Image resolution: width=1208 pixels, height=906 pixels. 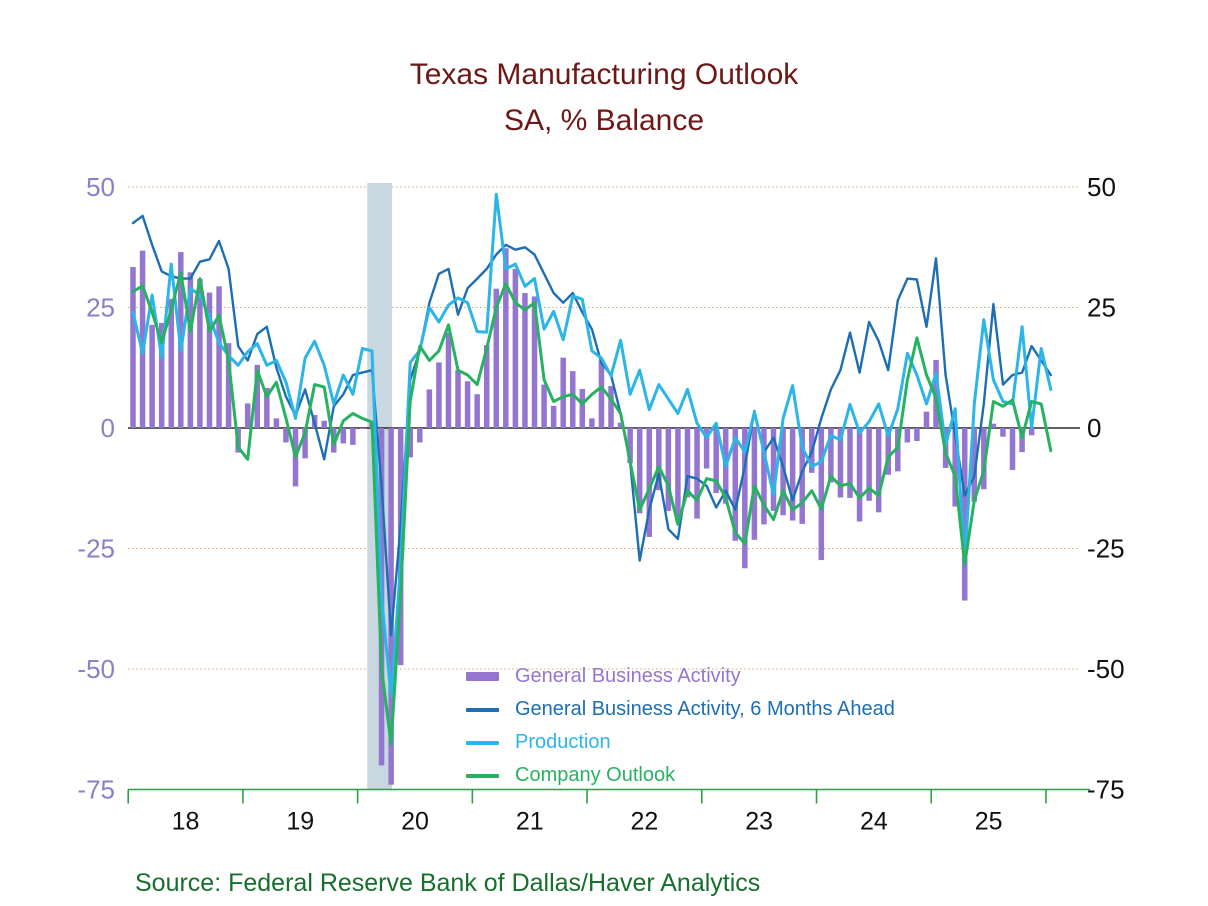 I want to click on y-left-label: 50, so click(x=100, y=187).